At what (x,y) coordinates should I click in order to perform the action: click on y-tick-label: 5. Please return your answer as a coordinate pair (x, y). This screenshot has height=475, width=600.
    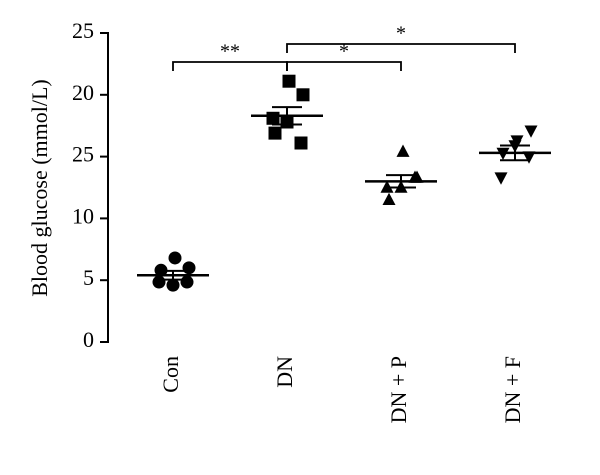
    Looking at the image, I should click on (88, 277).